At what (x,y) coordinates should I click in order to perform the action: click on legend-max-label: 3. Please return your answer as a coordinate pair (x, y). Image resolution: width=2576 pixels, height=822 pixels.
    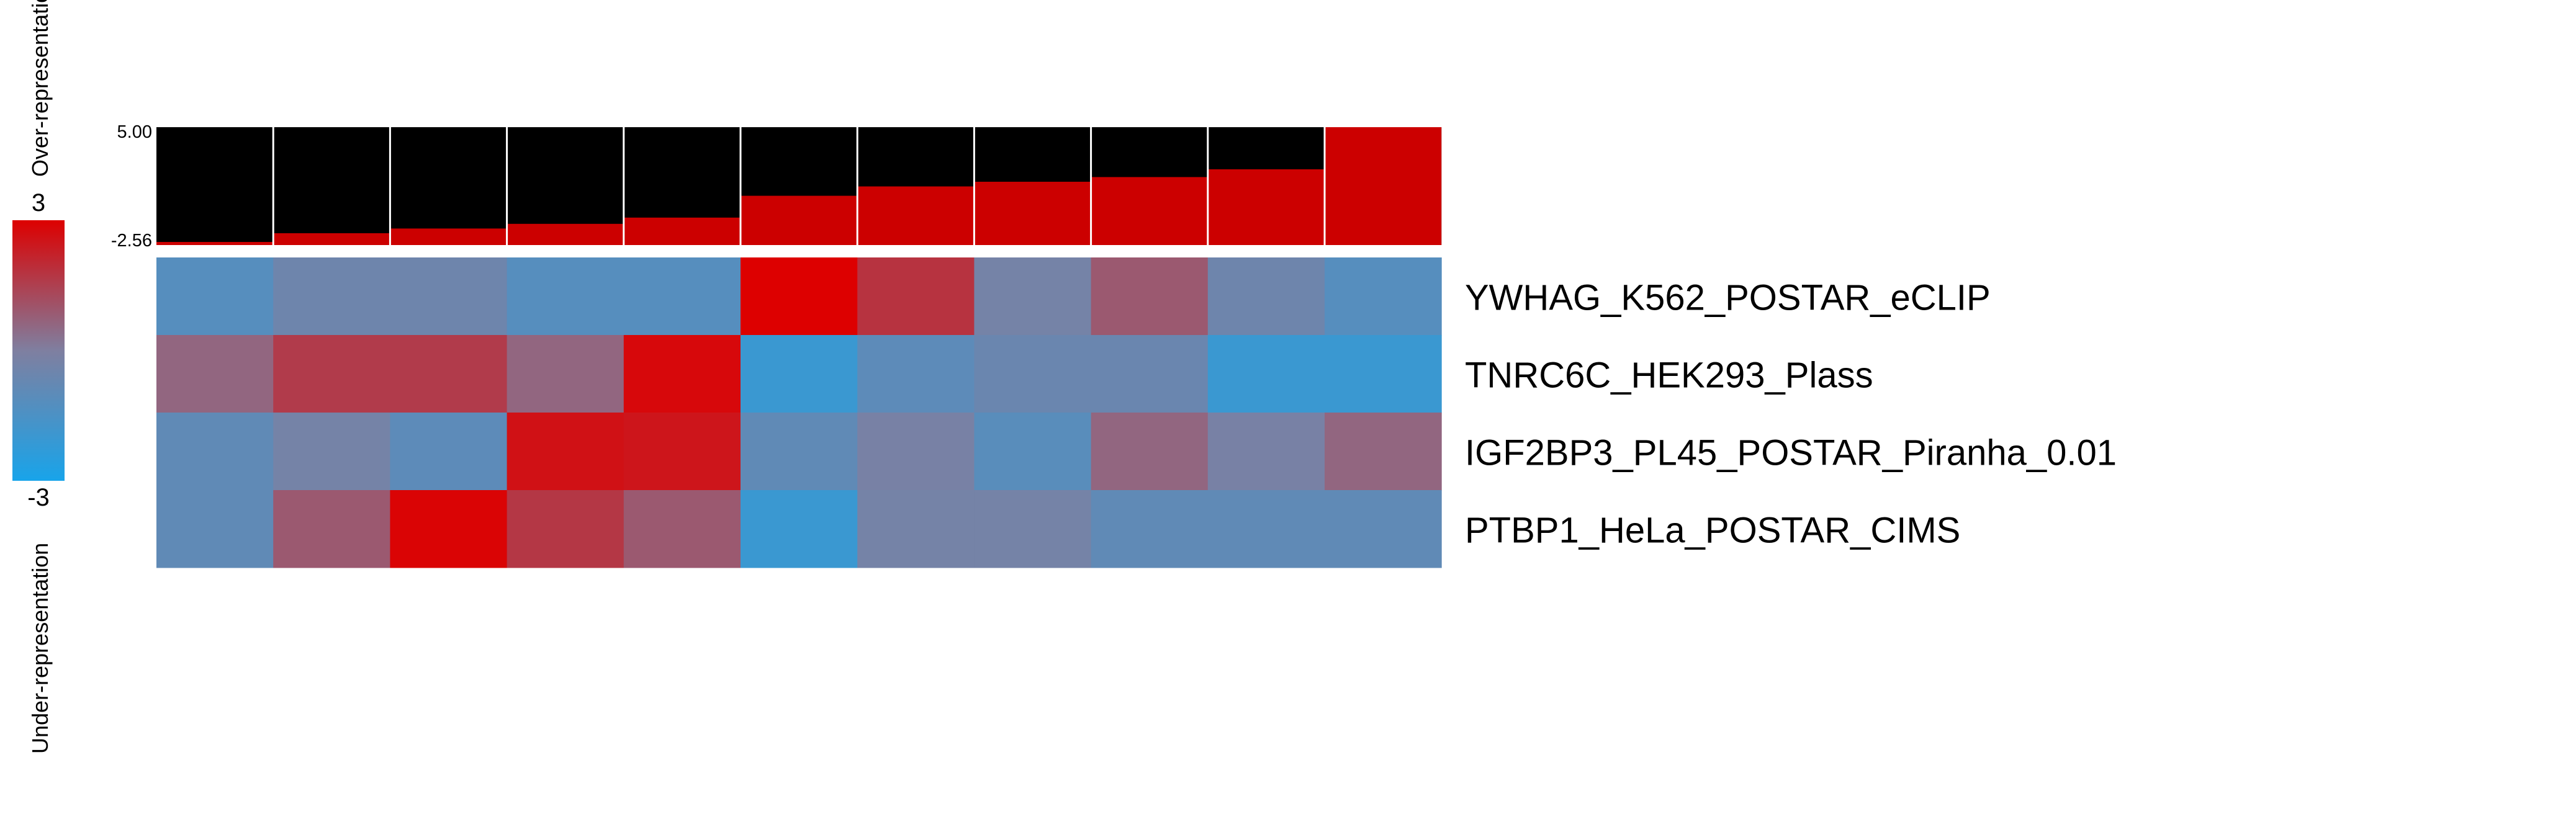
    Looking at the image, I should click on (38, 203).